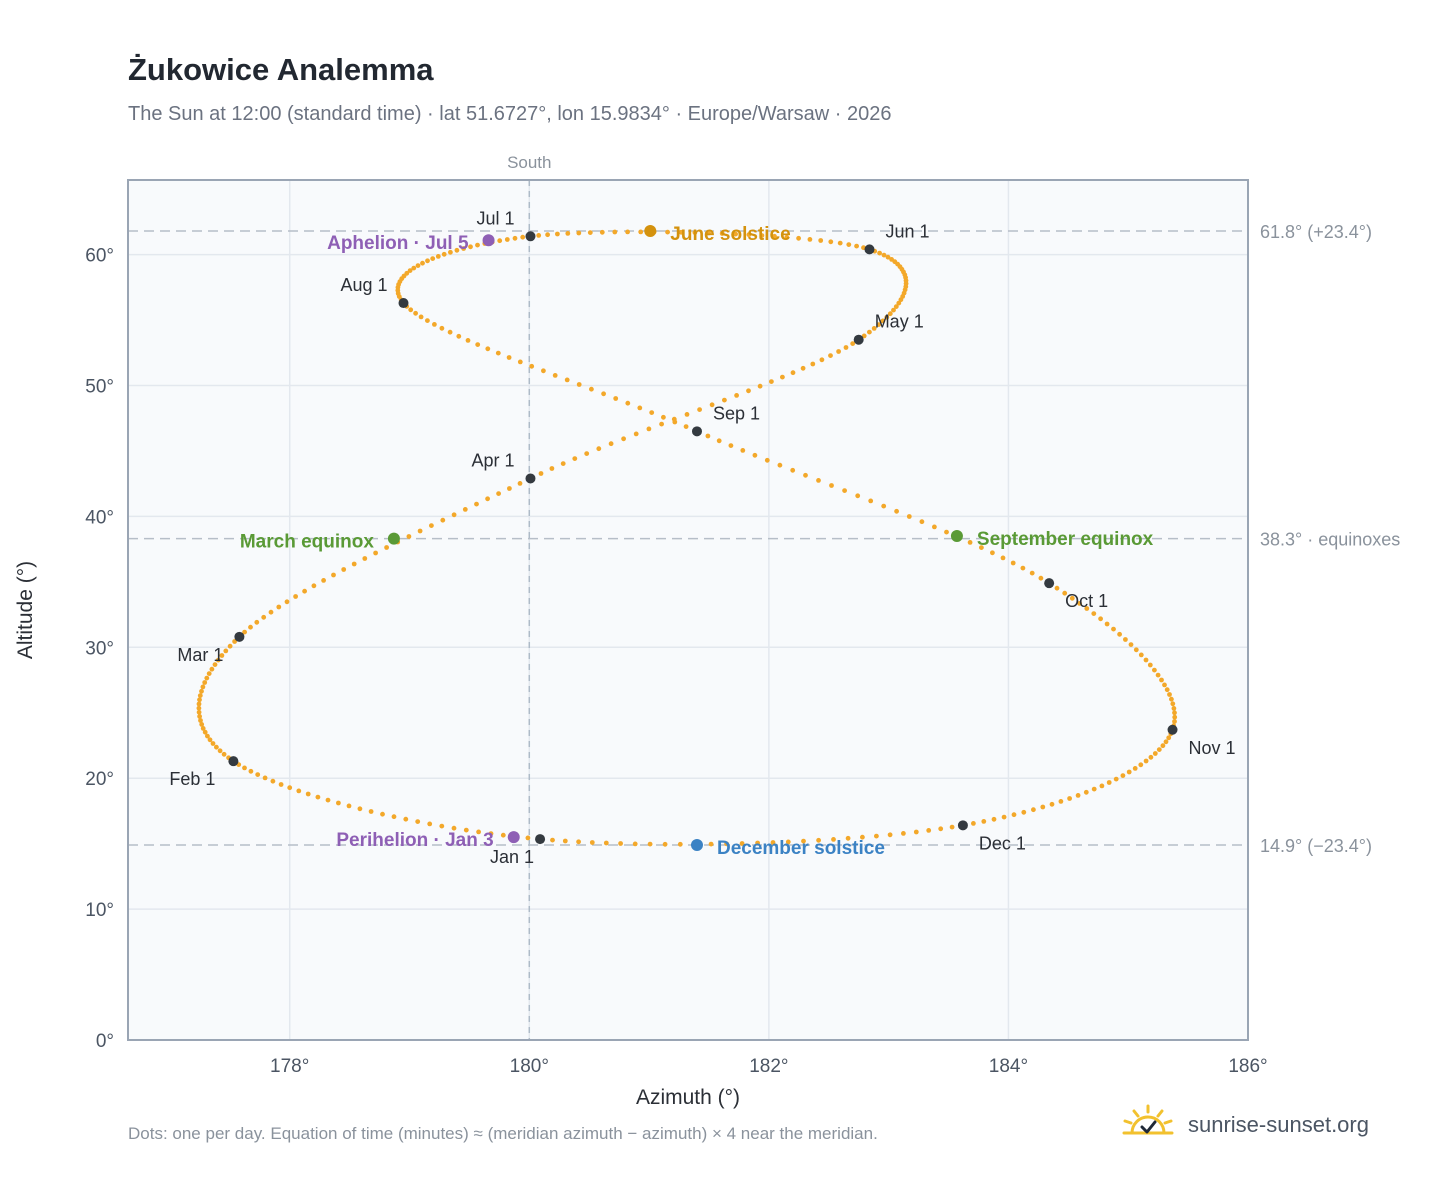 The height and width of the screenshot is (1188, 1448). Describe the element at coordinates (99, 256) in the screenshot. I see `y-tick-label: 60°` at that location.